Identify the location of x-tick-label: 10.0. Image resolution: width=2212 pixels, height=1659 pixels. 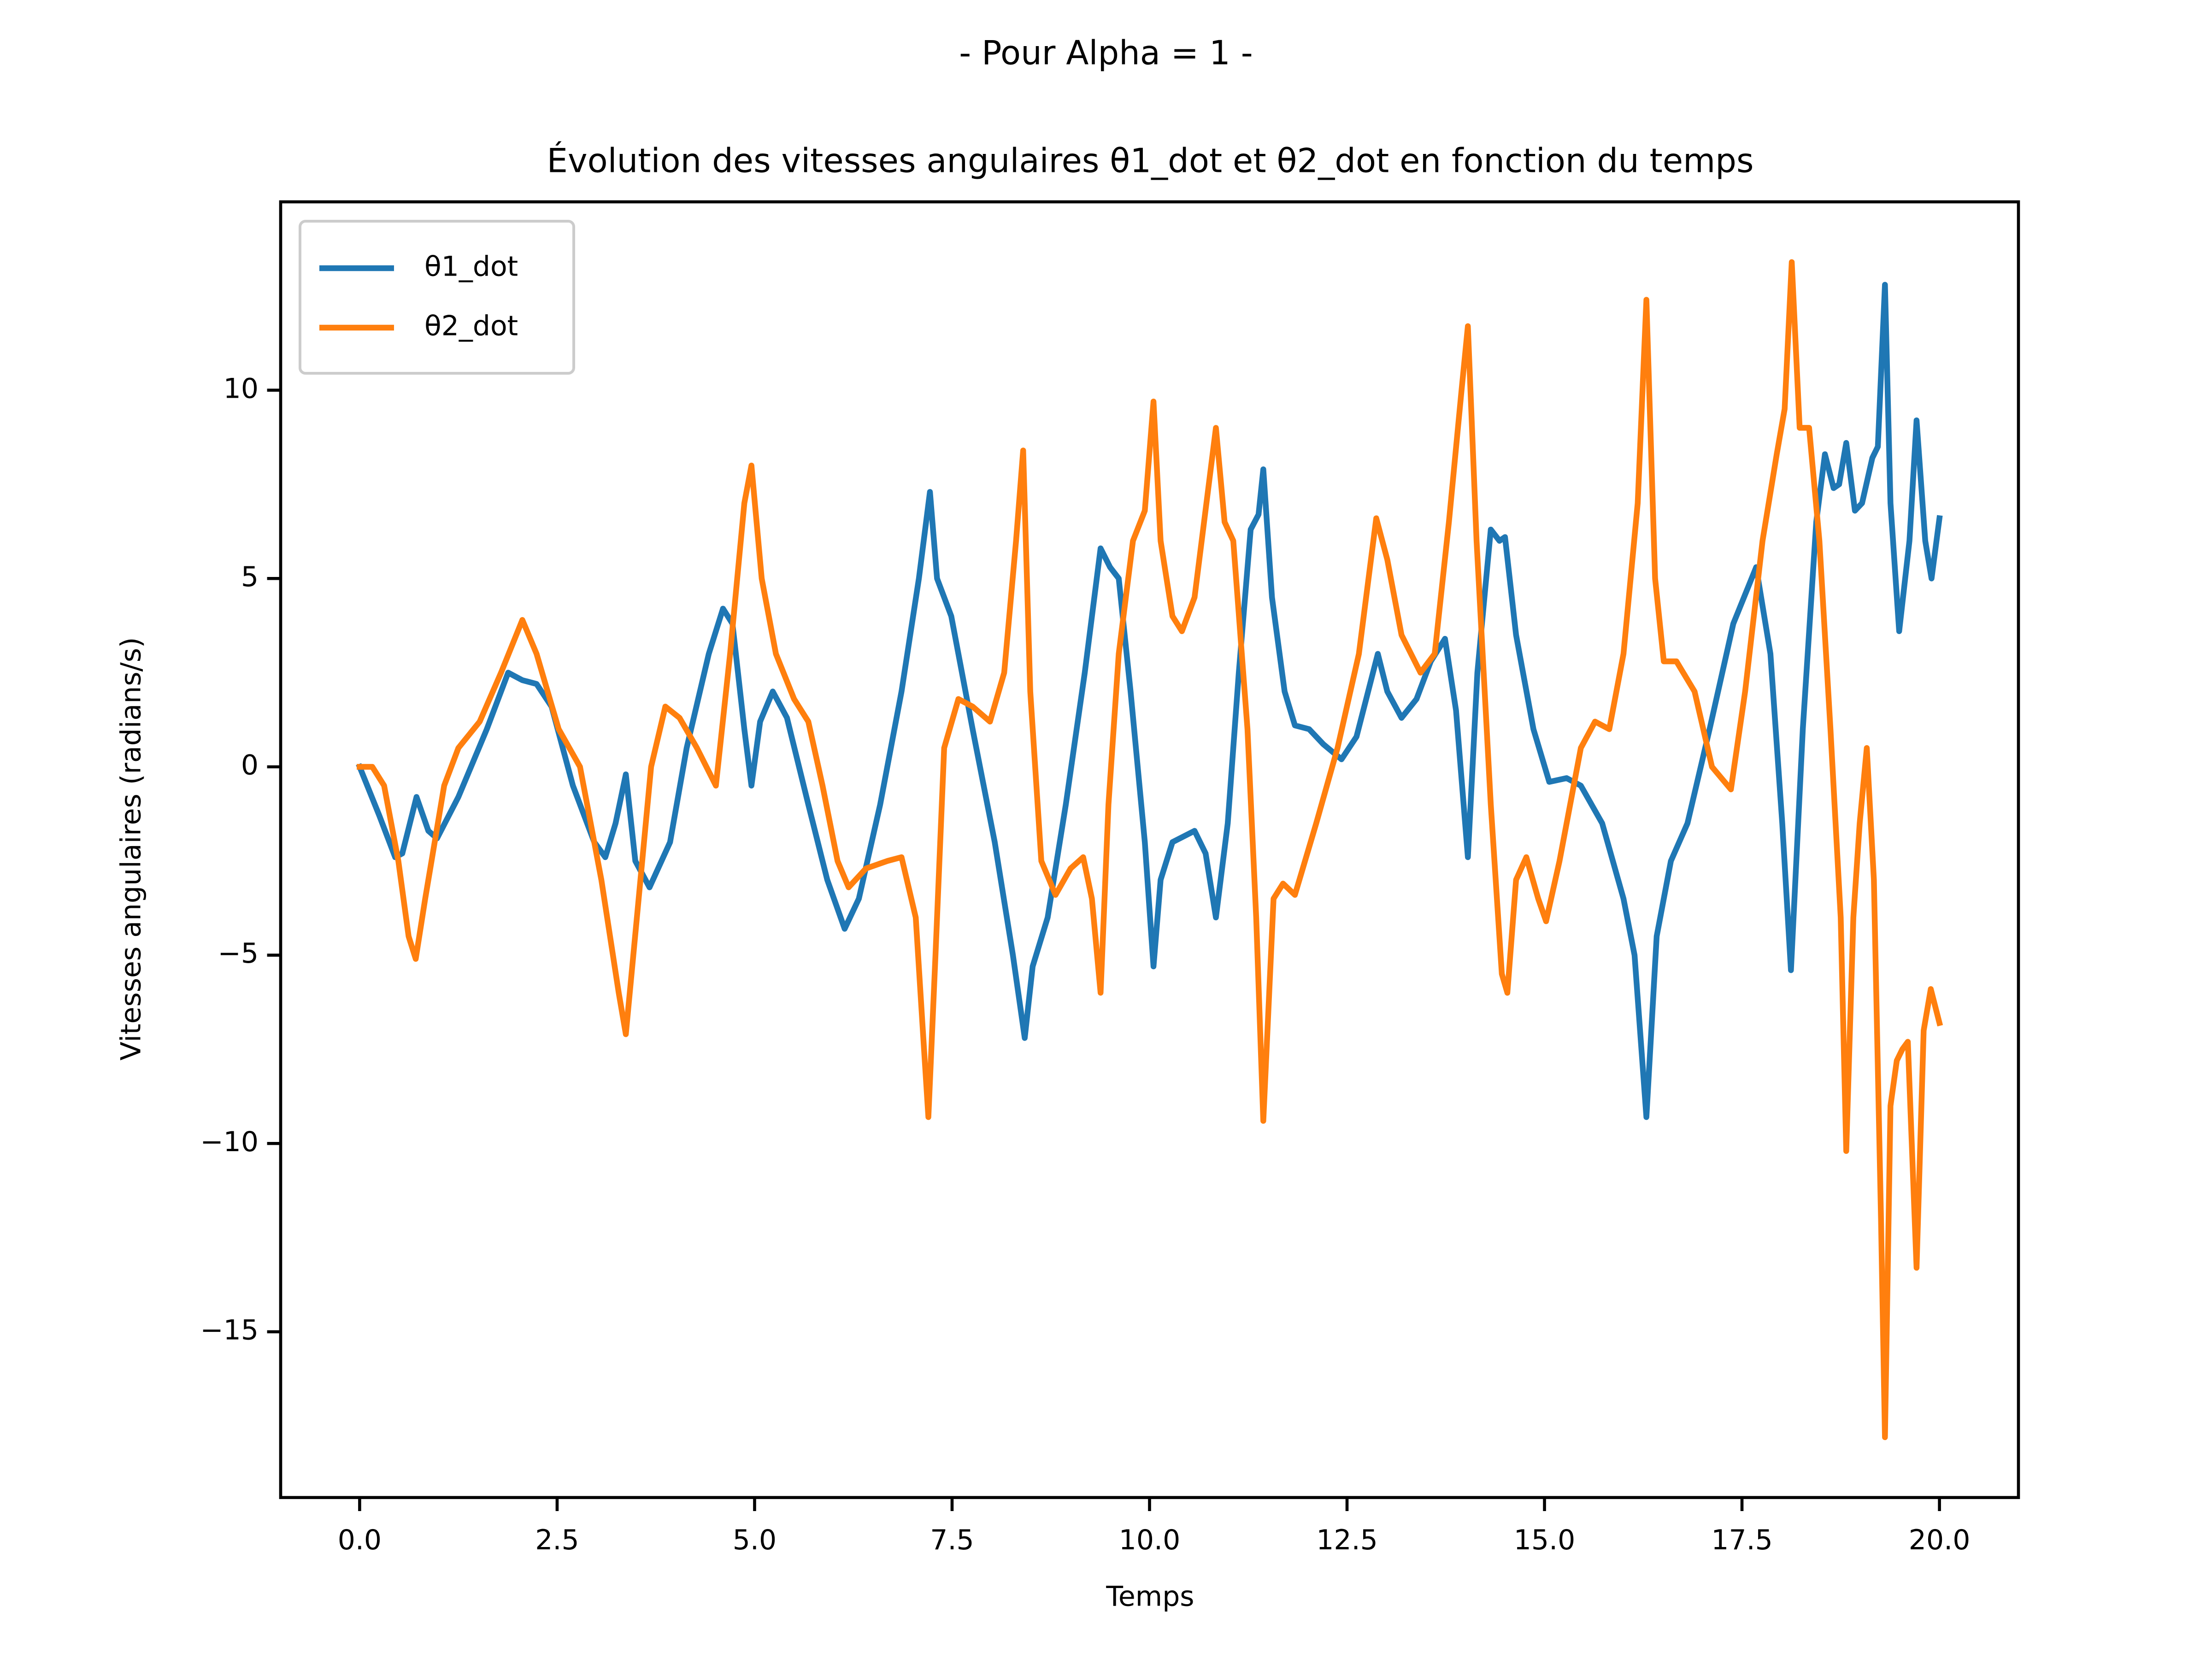
(1150, 1540).